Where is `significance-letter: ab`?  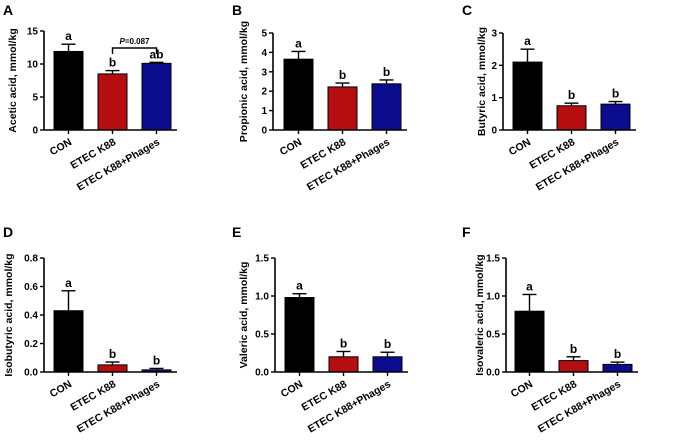
significance-letter: ab is located at coordinates (156, 54).